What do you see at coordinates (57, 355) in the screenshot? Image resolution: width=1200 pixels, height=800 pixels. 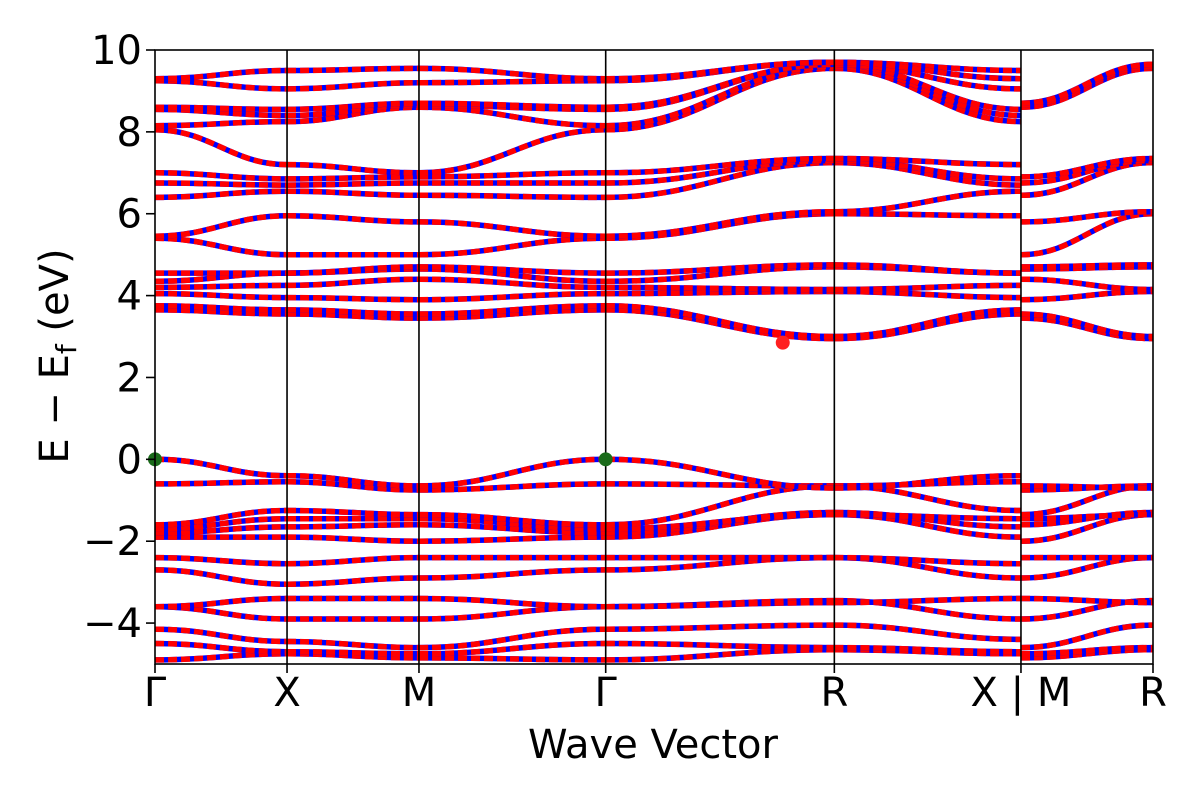 I see `y-axis-label: E − Ef (eV)` at bounding box center [57, 355].